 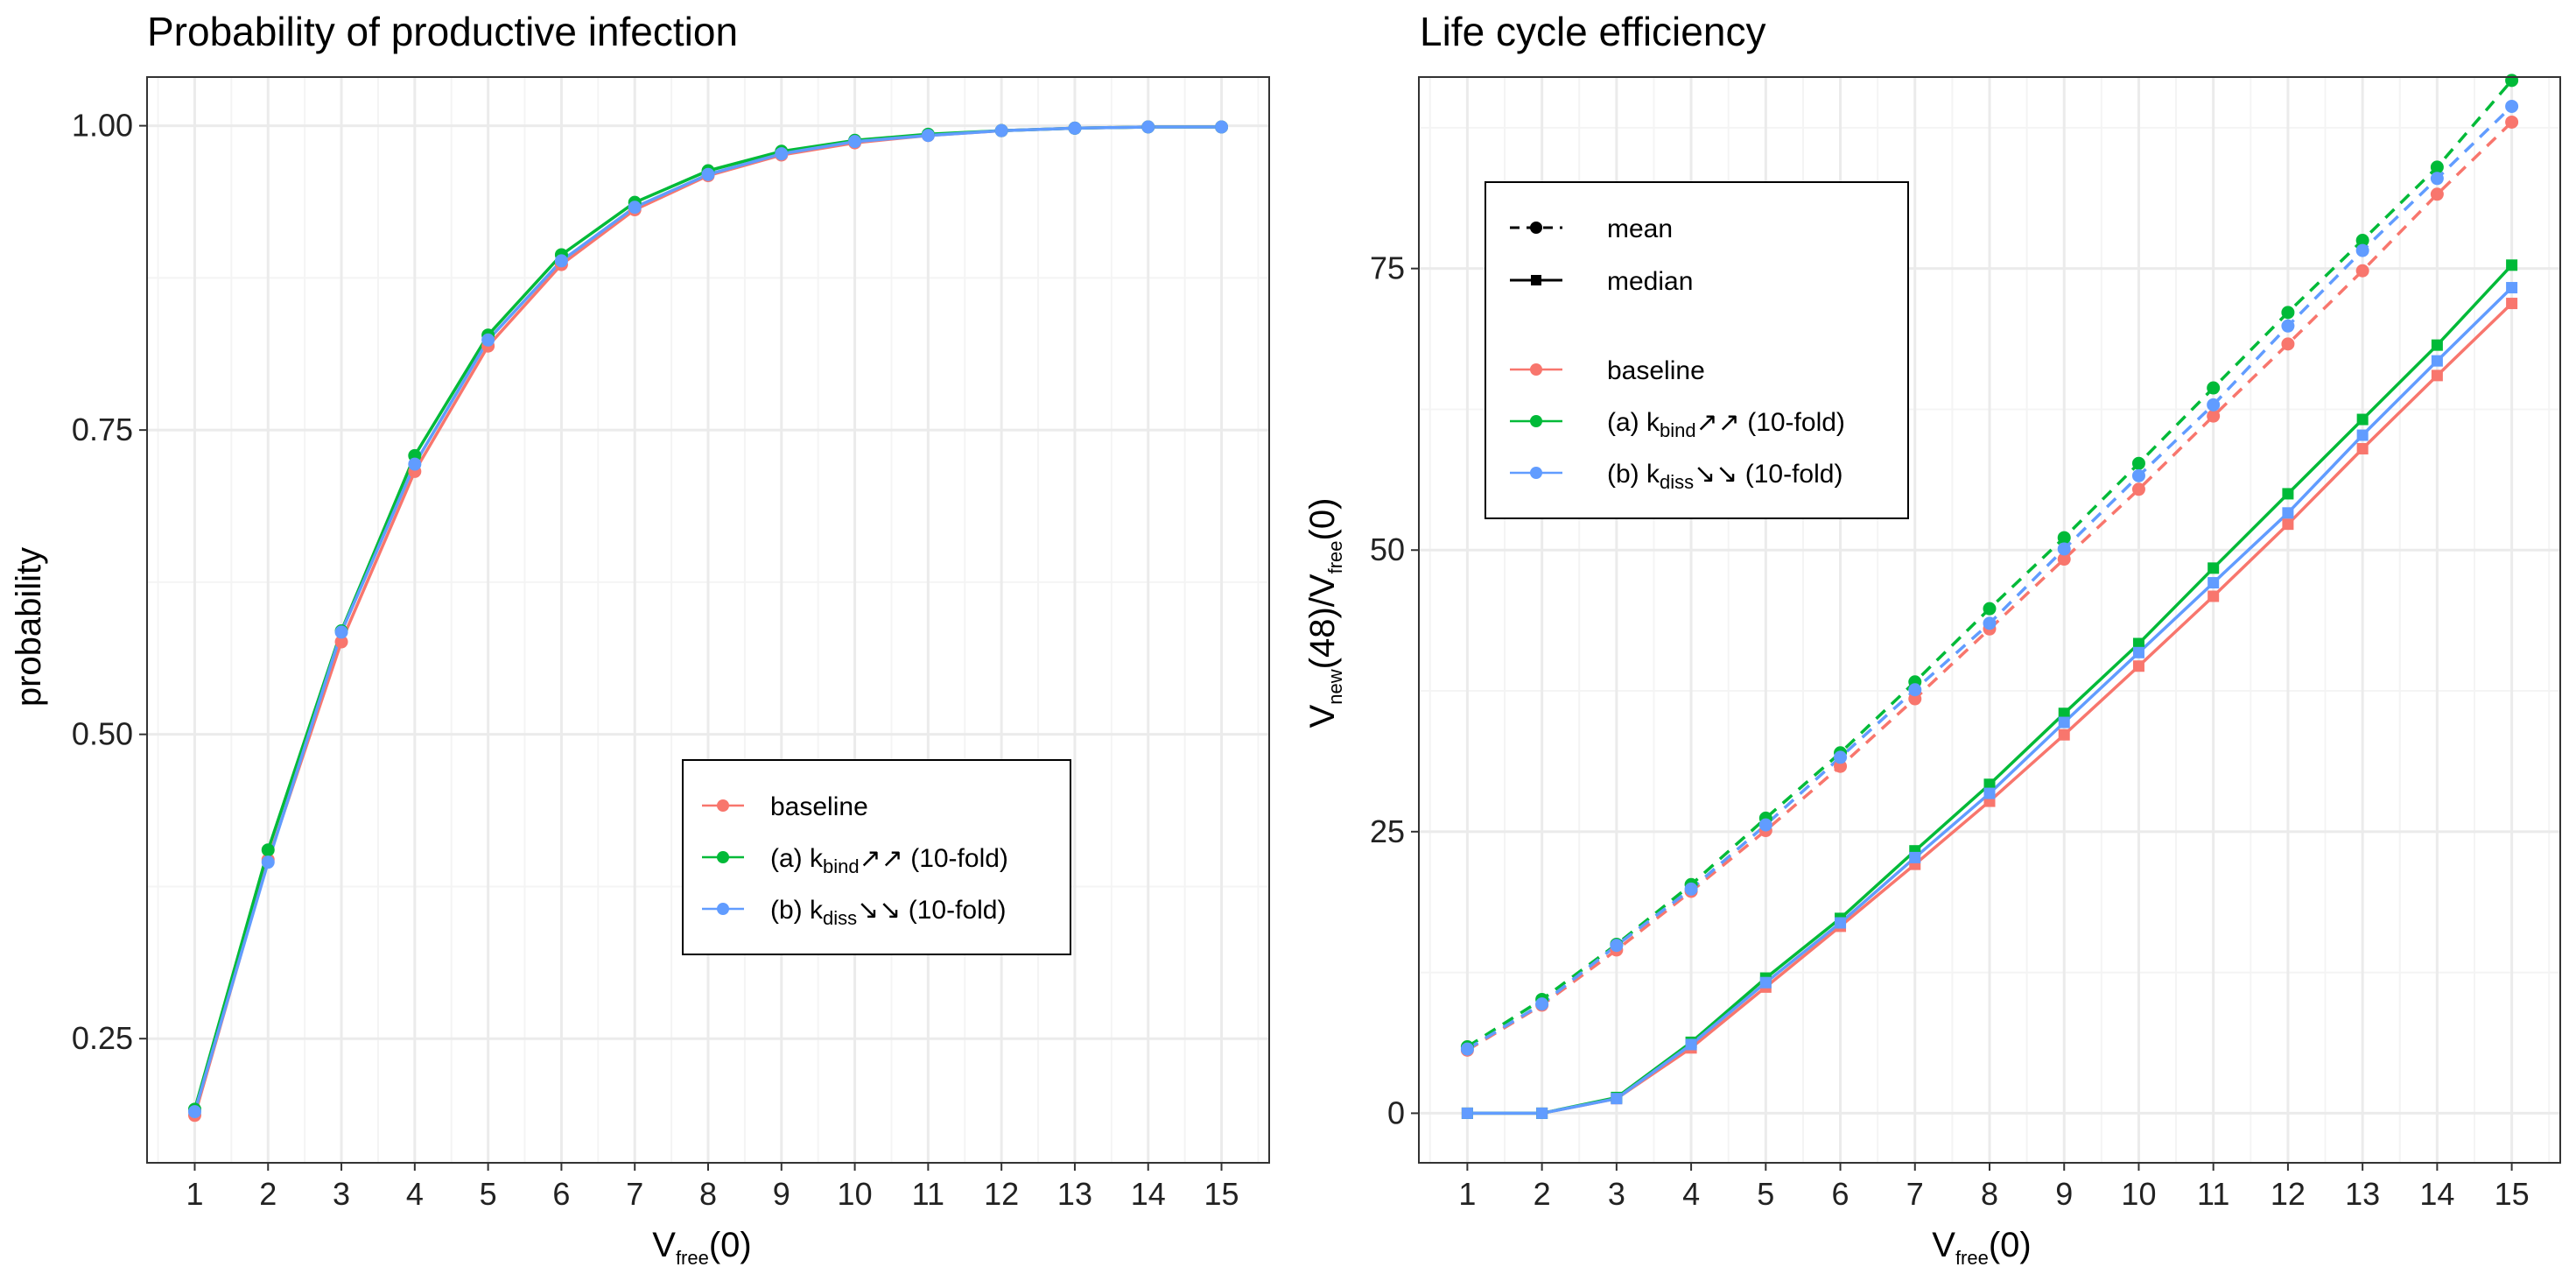 What do you see at coordinates (341, 1194) in the screenshot?
I see `left-x-tick-label: 3` at bounding box center [341, 1194].